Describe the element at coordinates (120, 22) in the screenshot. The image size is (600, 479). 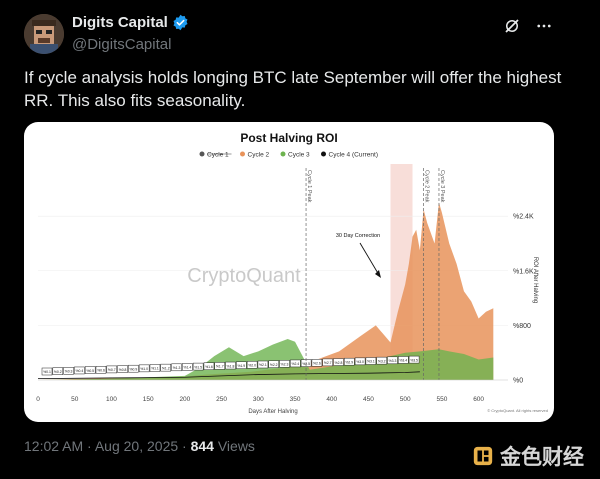
I see `author-name-text: Digits Capital` at that location.